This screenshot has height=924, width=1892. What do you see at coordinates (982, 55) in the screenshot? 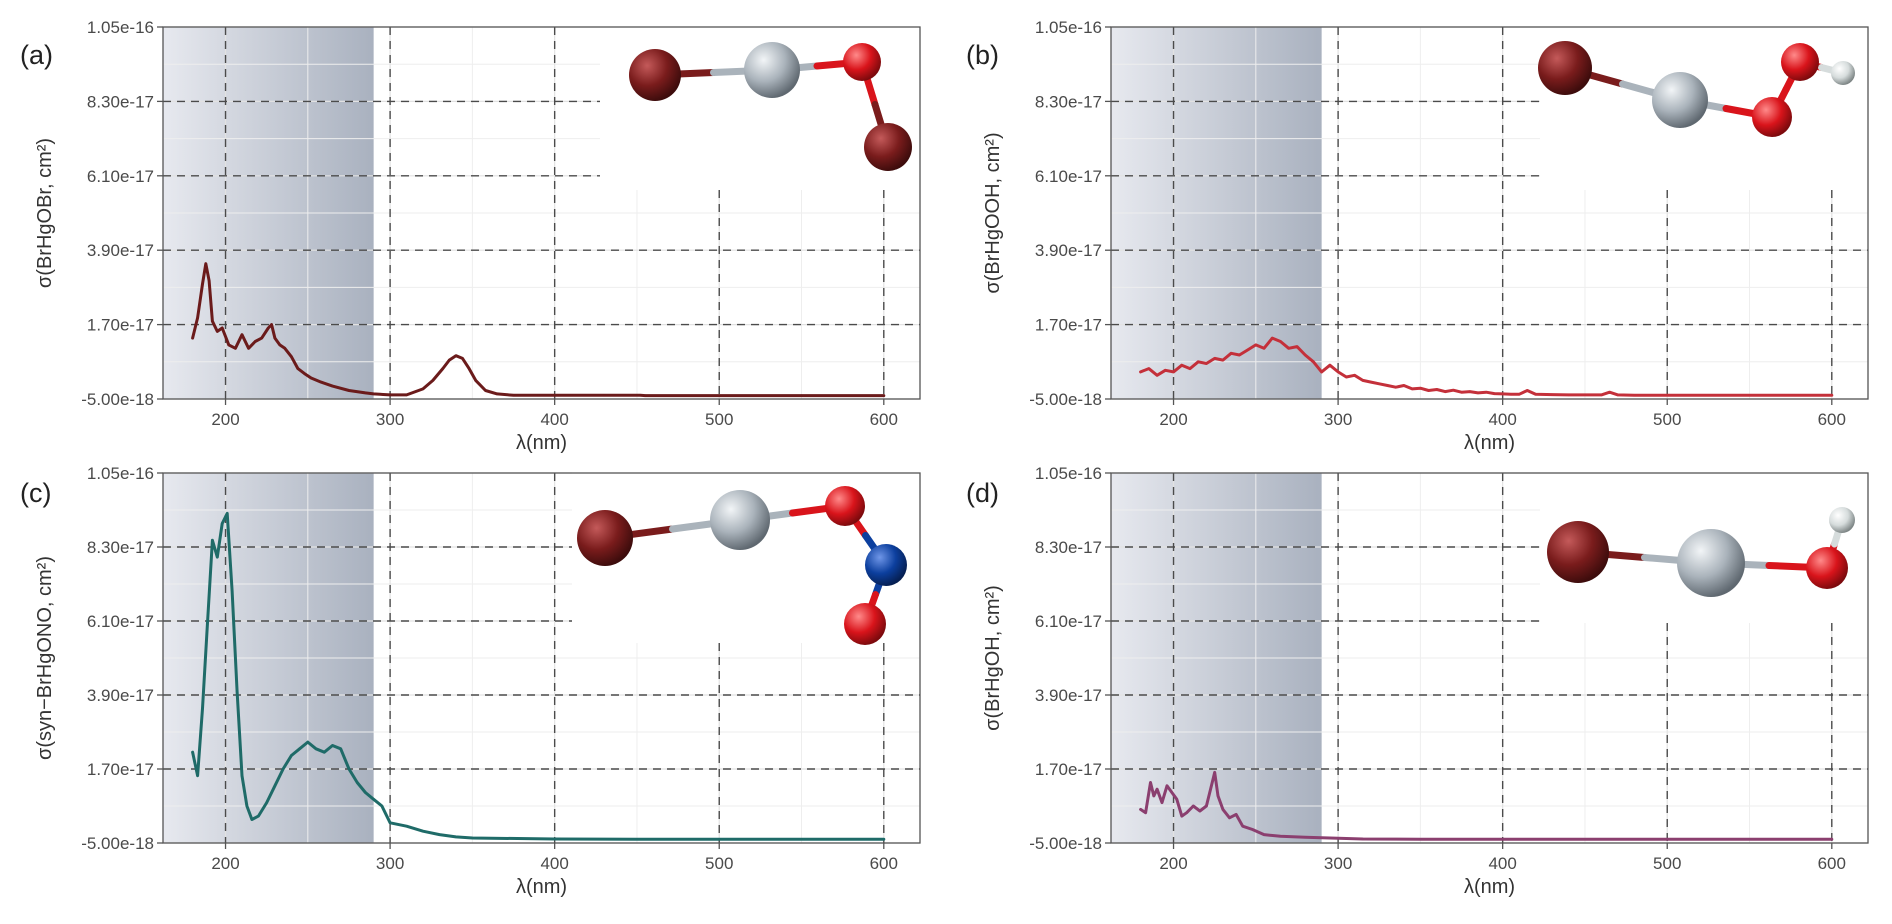
I see `panel-label: (b)` at bounding box center [982, 55].